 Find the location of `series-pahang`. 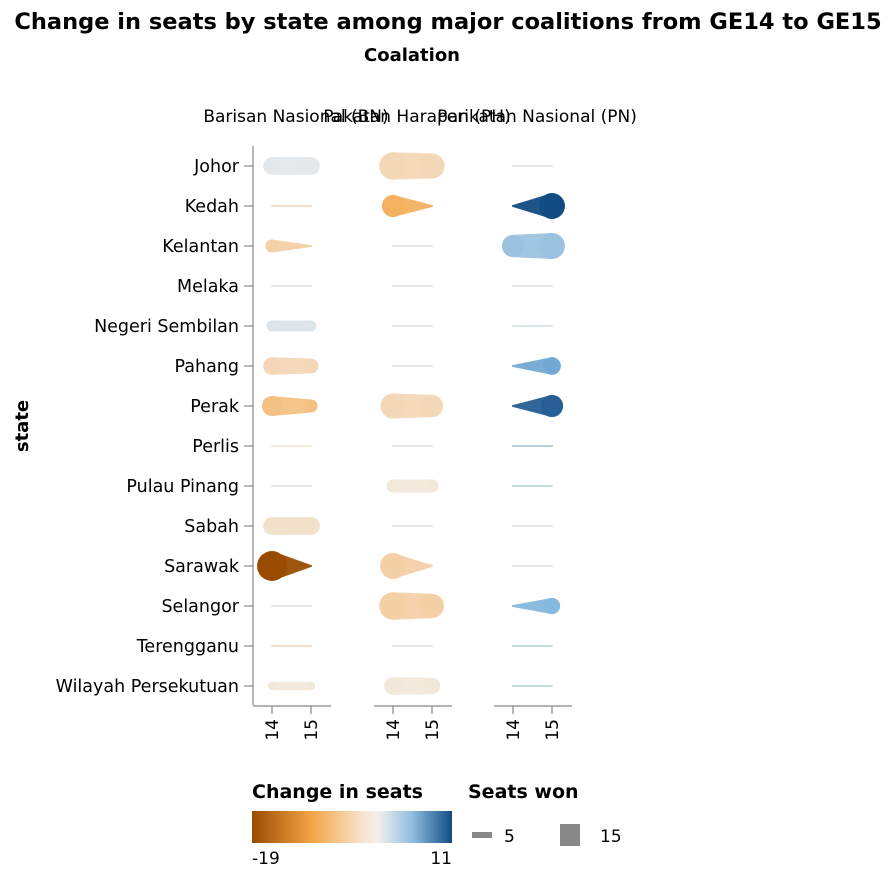

series-pahang is located at coordinates (536, 366).